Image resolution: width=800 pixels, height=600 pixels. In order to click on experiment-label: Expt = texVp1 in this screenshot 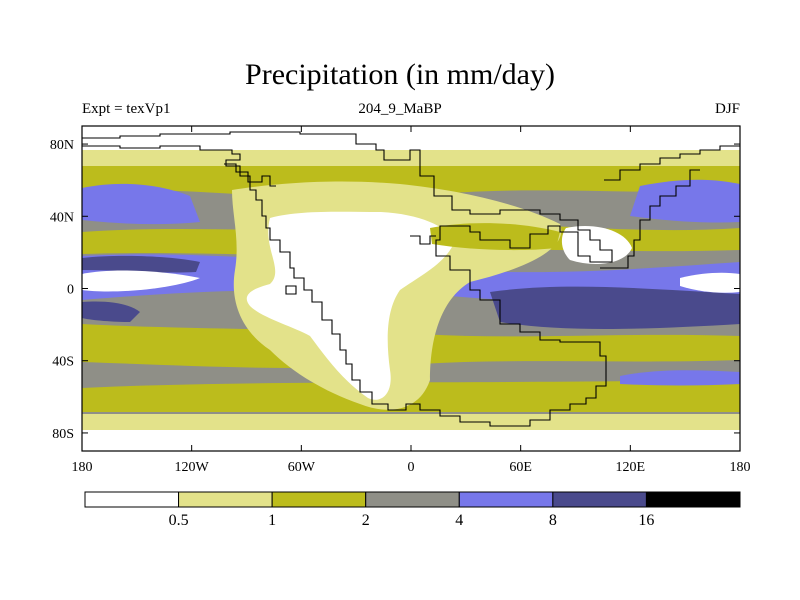, I will do `click(126, 109)`.